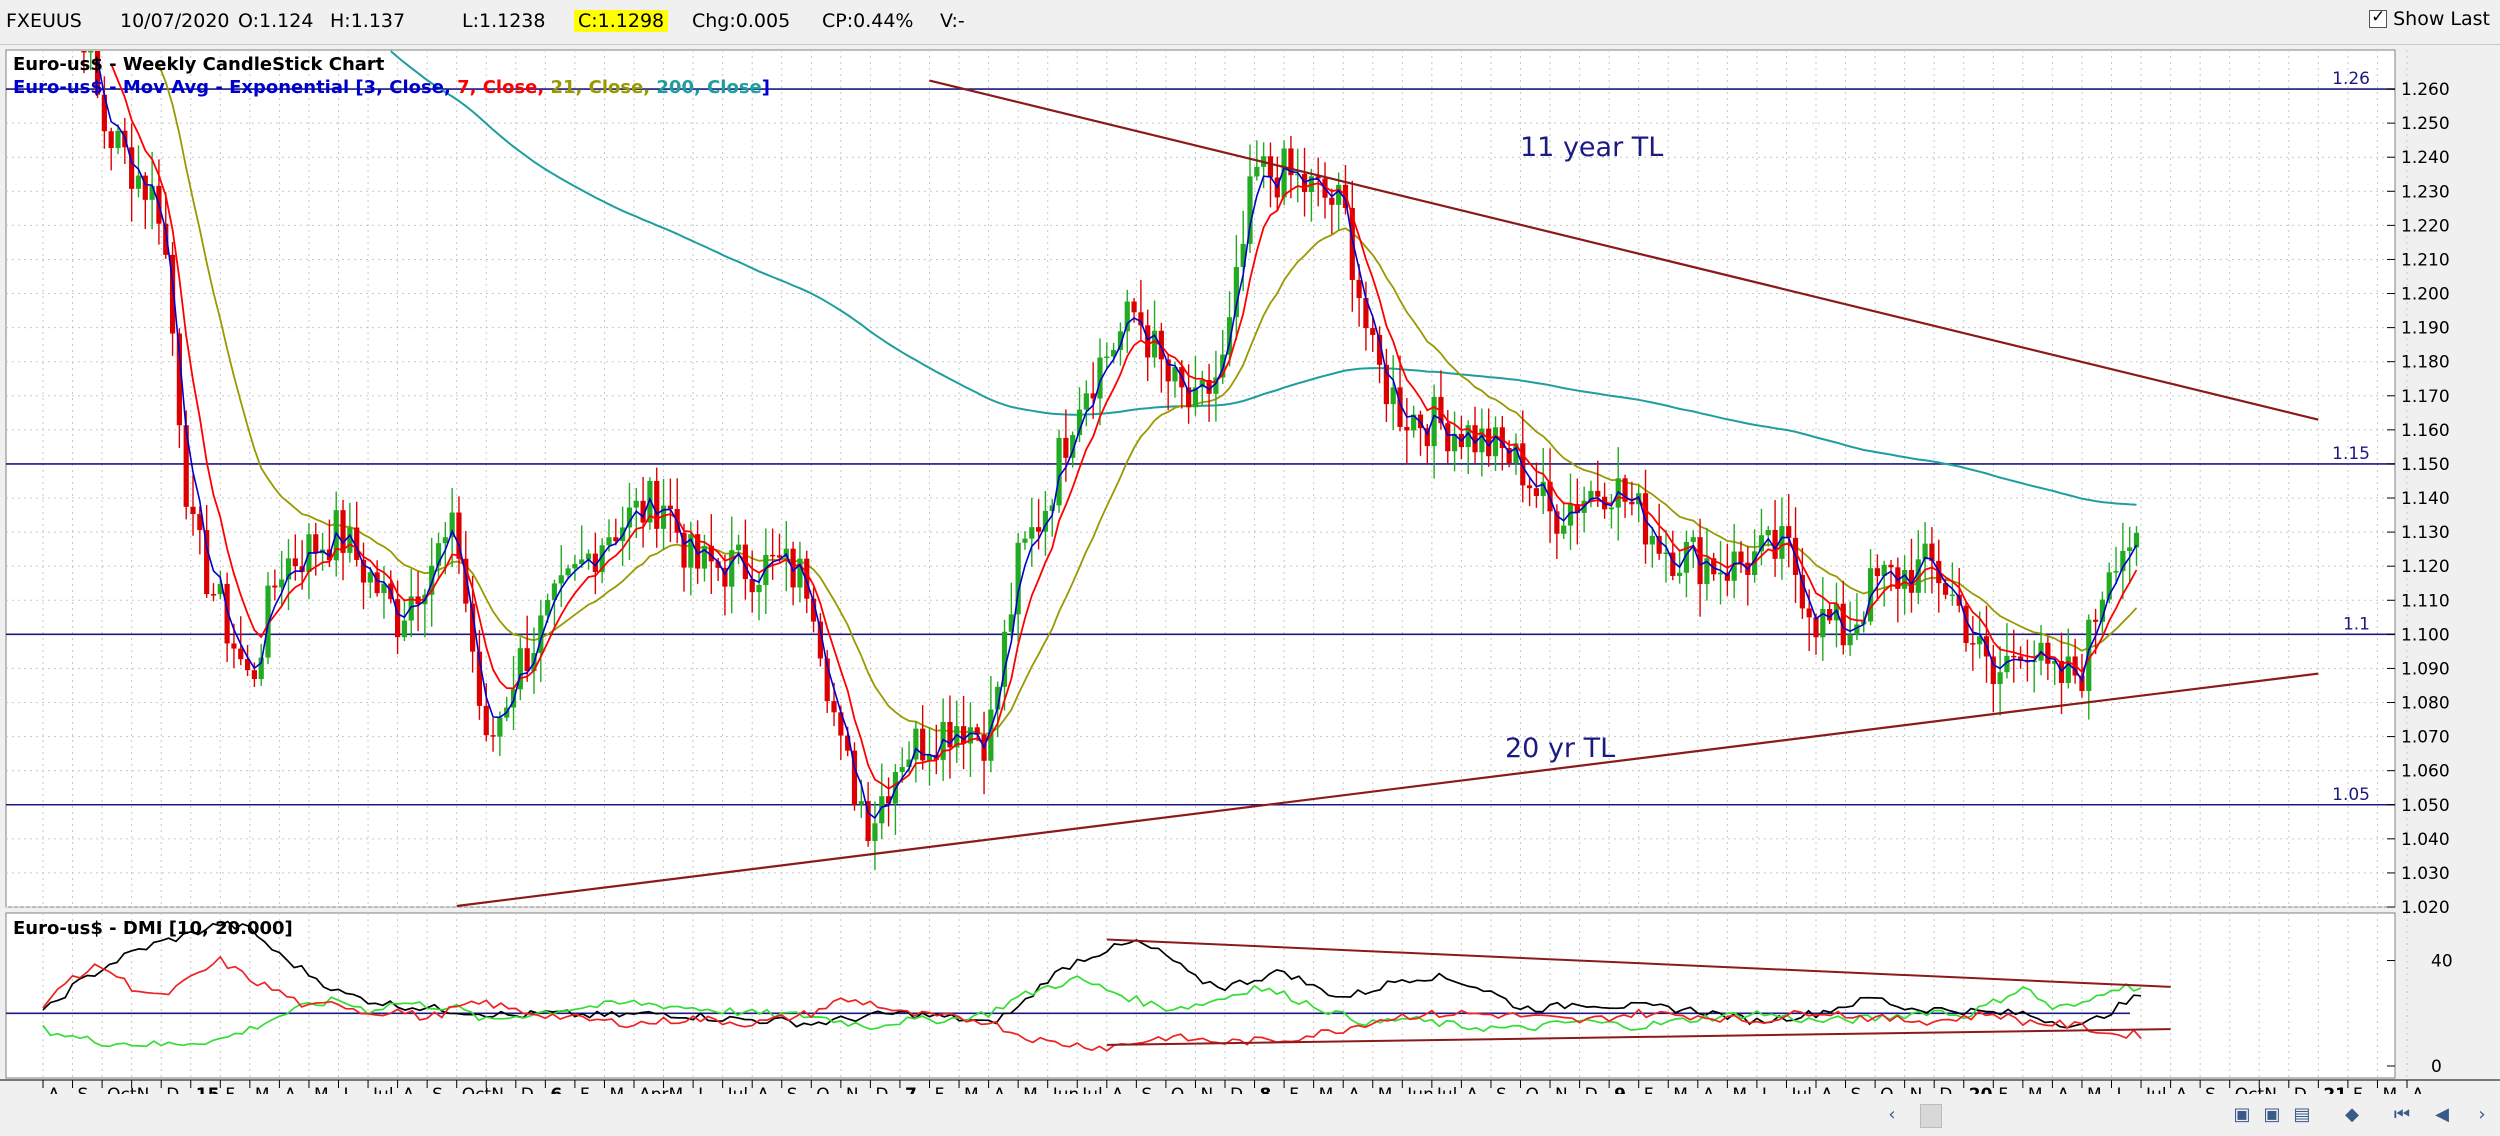 This screenshot has height=1136, width=2500. What do you see at coordinates (2352, 1114) in the screenshot?
I see `scroll-both-icon: ◆` at bounding box center [2352, 1114].